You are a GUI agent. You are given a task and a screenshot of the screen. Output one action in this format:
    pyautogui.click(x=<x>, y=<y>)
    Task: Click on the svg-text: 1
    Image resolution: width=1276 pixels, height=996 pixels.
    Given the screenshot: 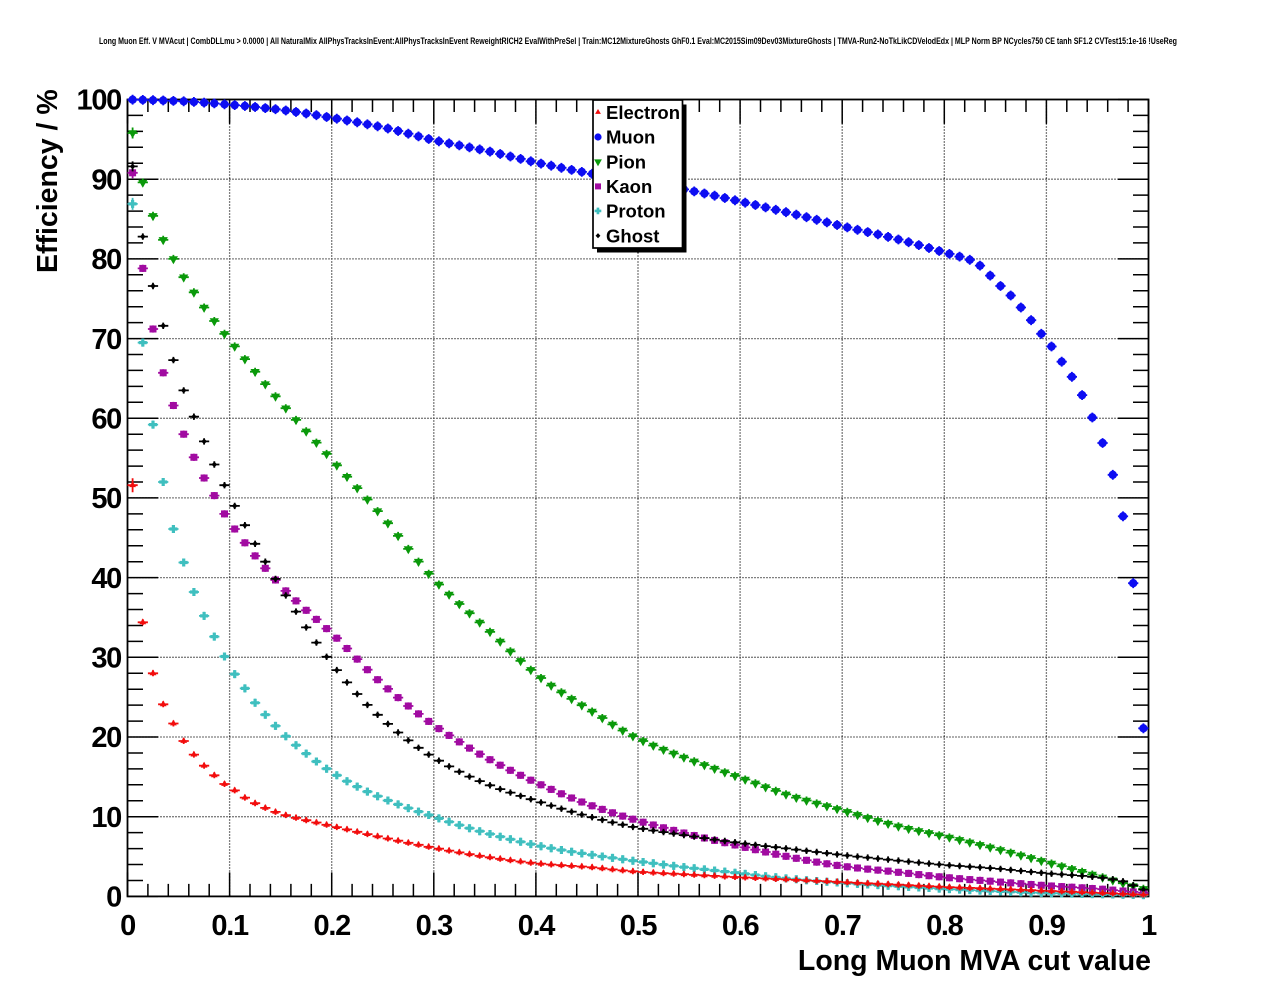 What is the action you would take?
    pyautogui.click(x=1149, y=926)
    